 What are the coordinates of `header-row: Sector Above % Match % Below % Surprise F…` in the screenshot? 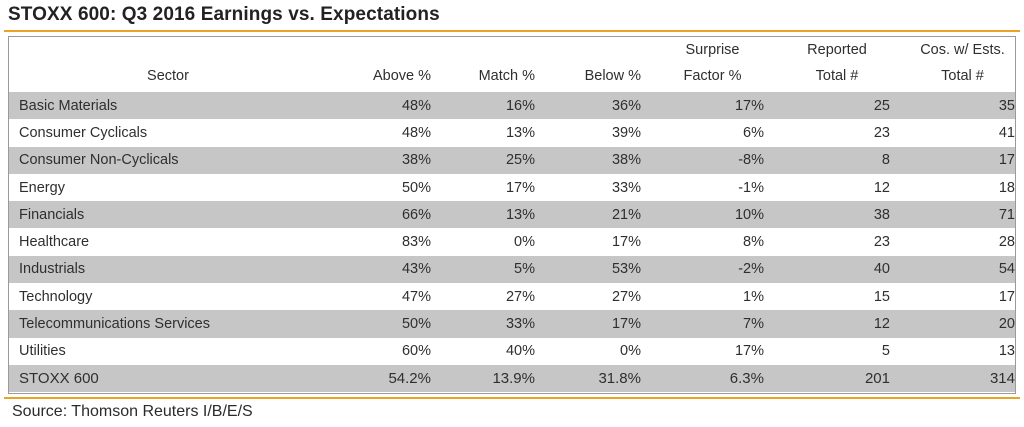 It's located at (512, 64).